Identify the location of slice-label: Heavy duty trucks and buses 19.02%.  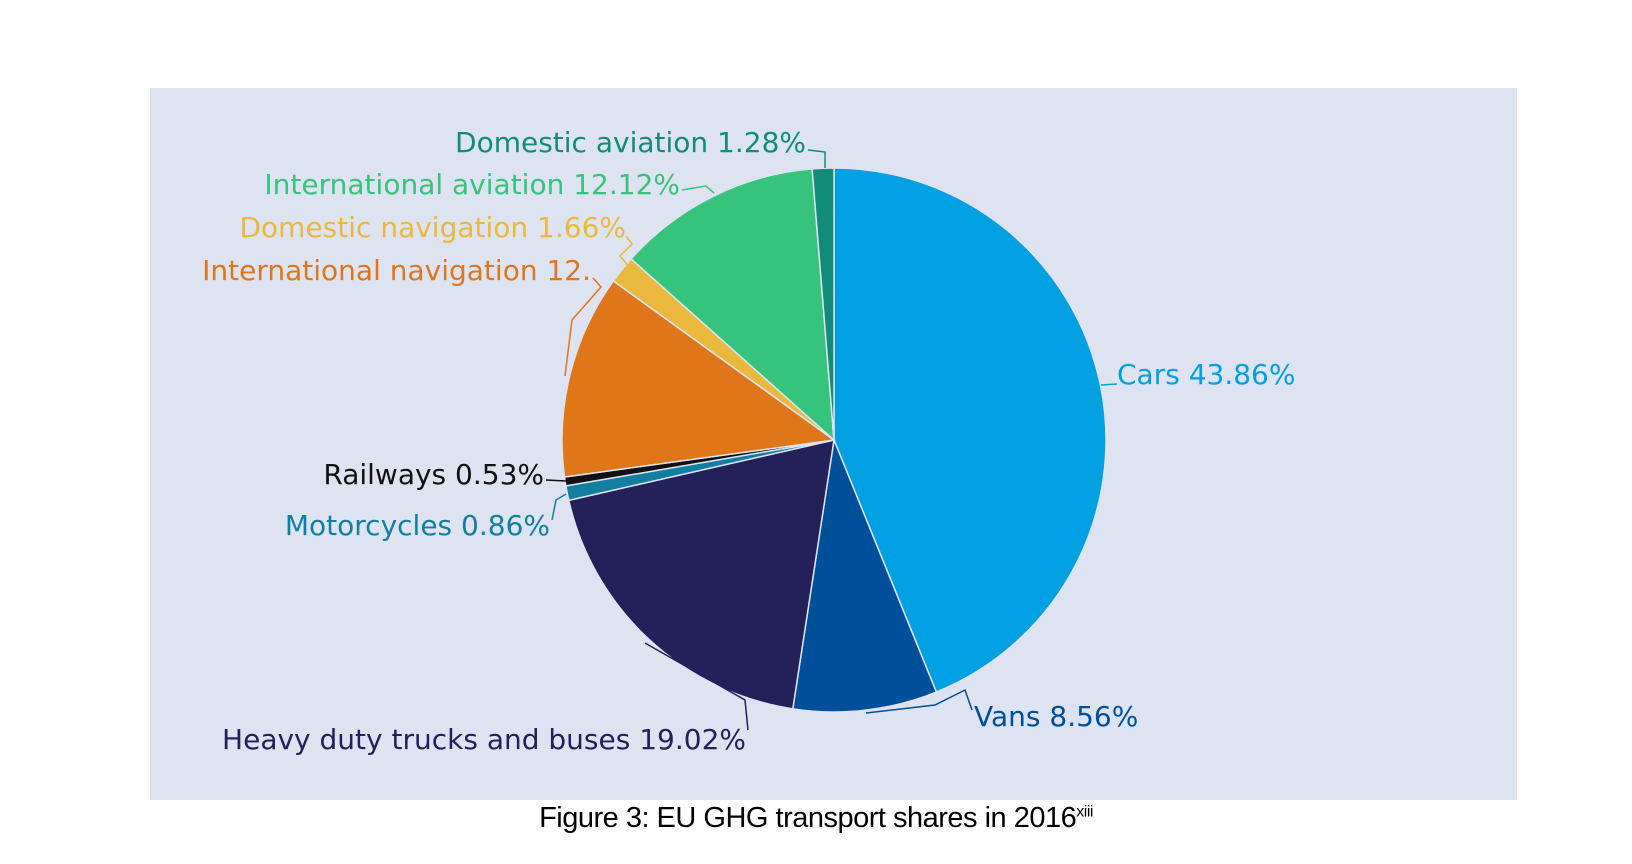
(484, 739).